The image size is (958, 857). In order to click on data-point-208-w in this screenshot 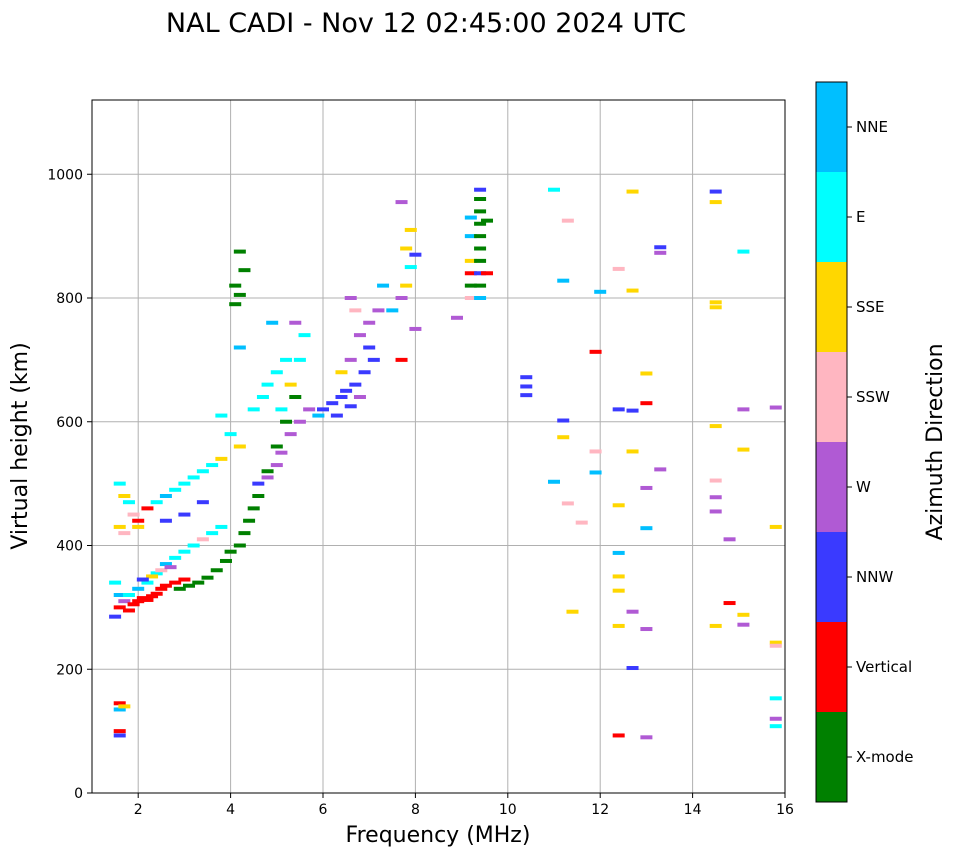, I will do `click(775, 718)`.